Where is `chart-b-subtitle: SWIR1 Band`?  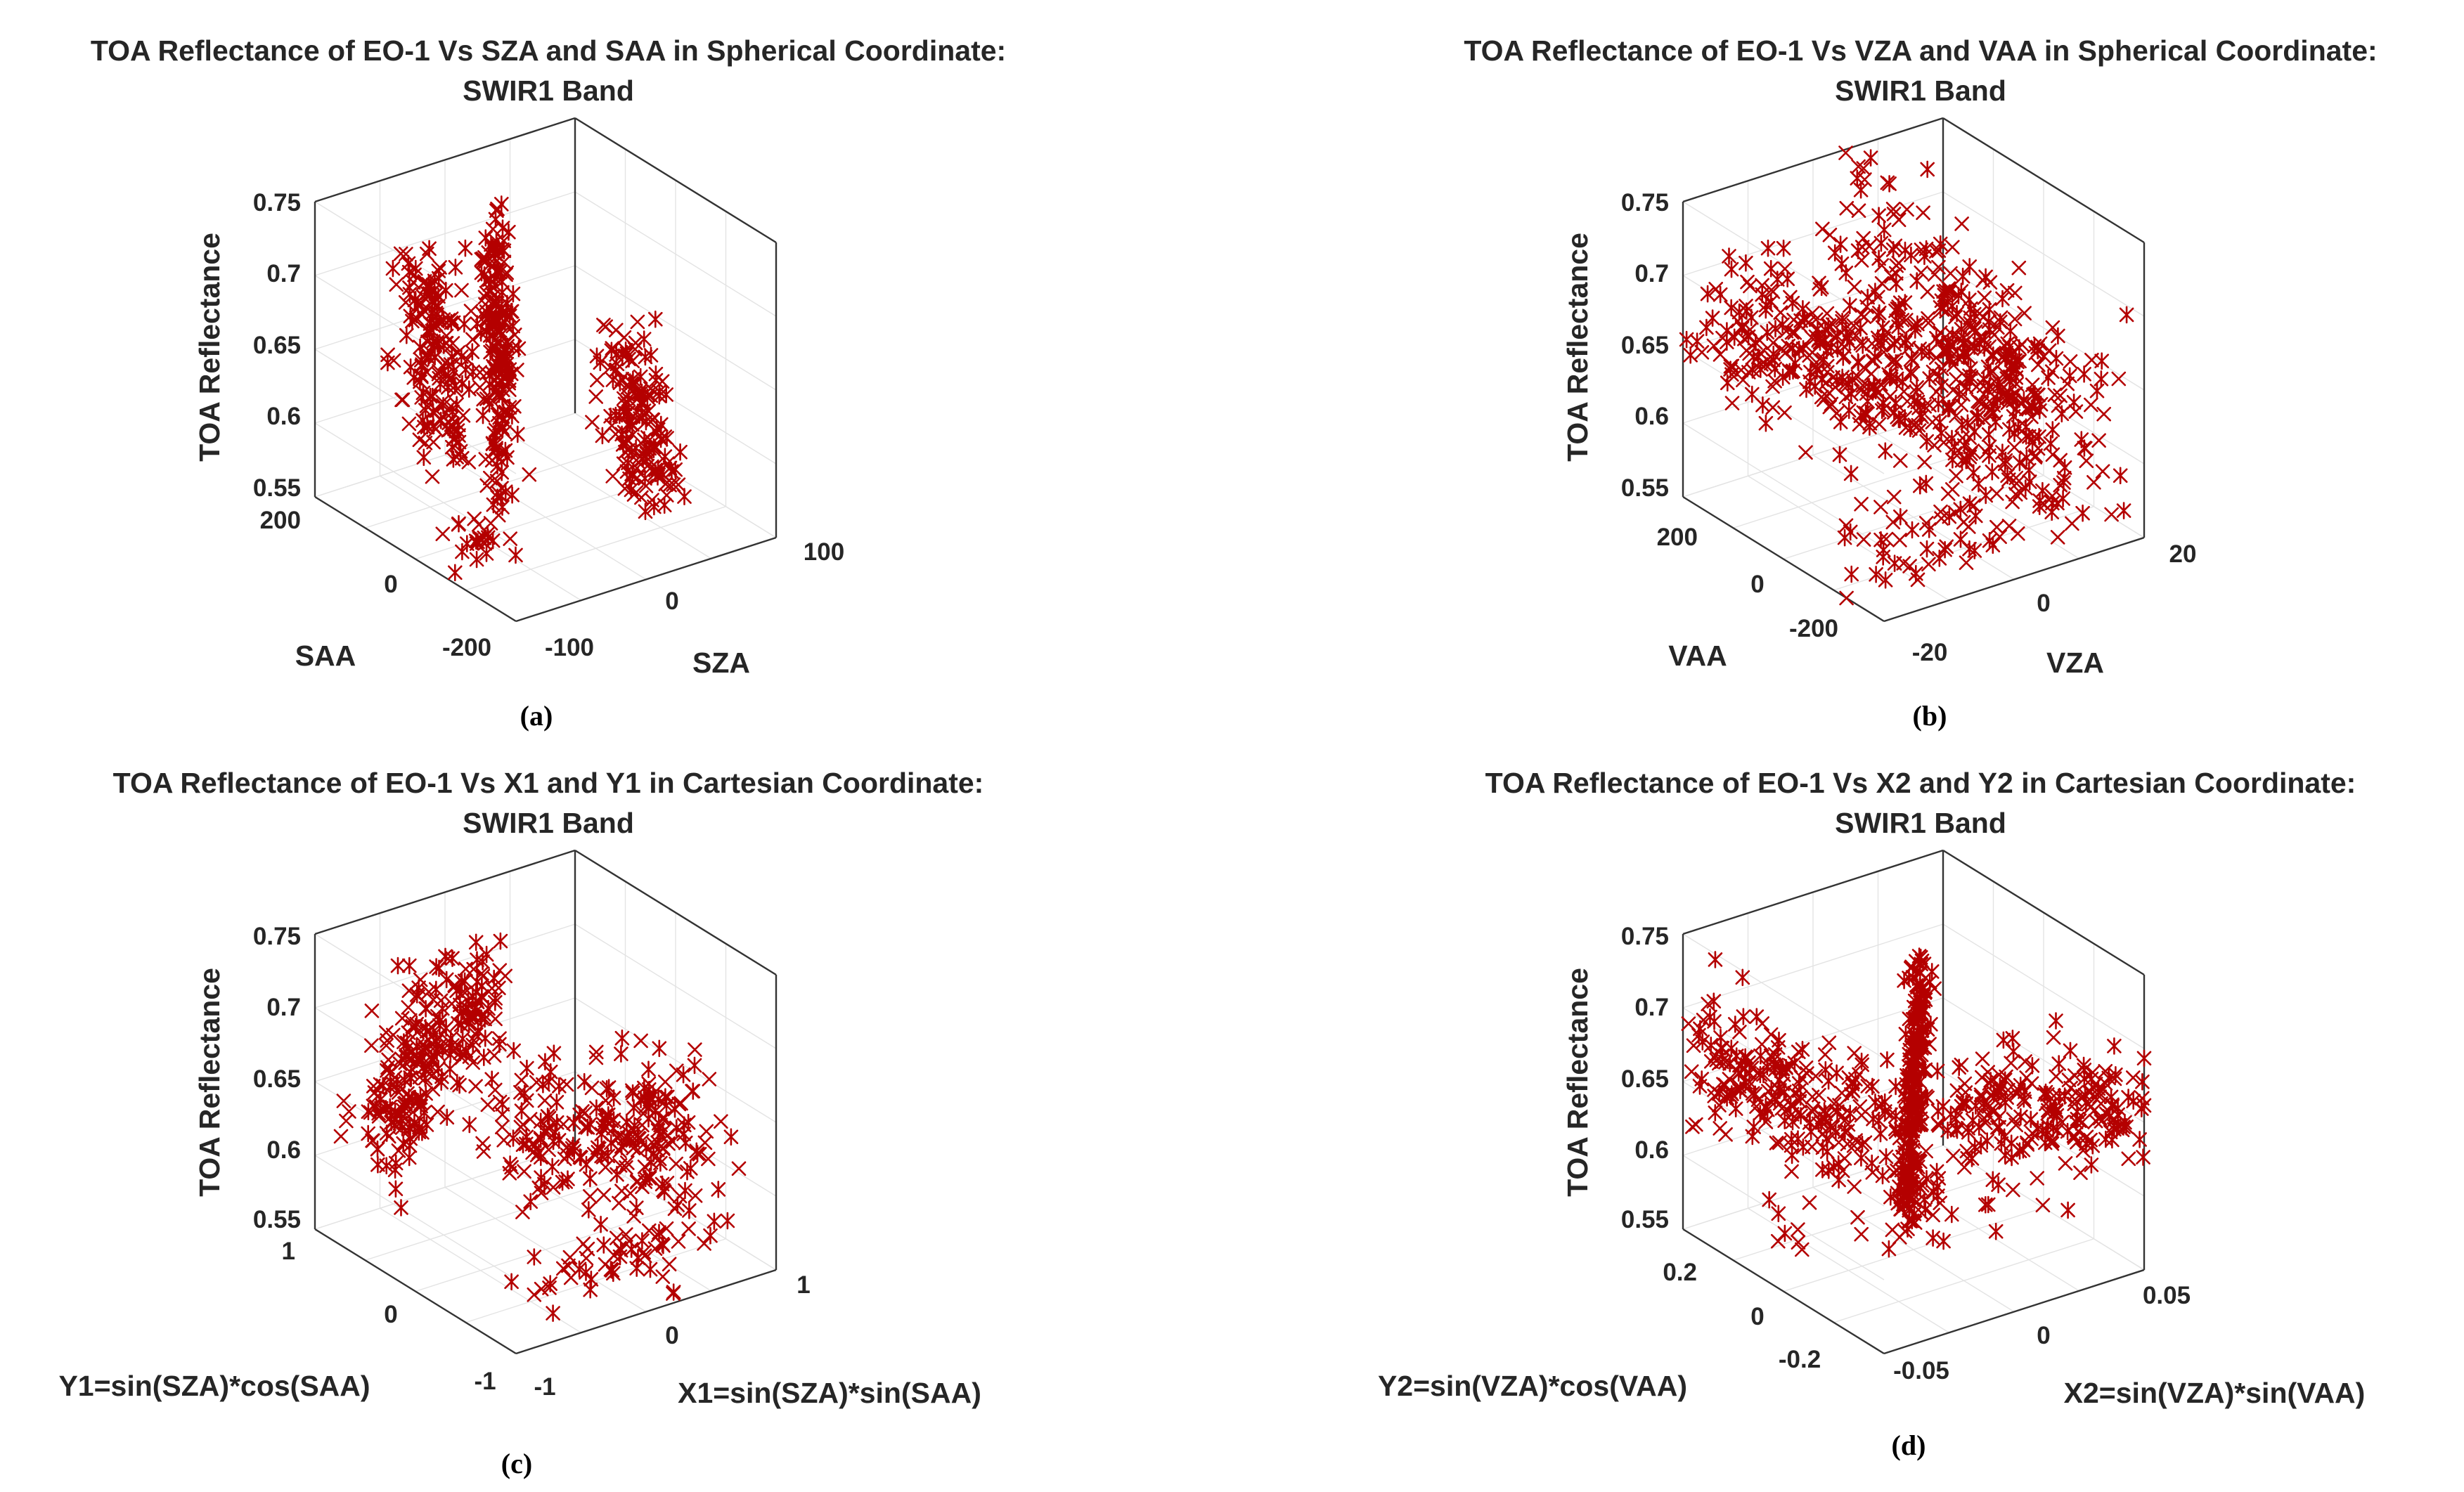
chart-b-subtitle: SWIR1 Band is located at coordinates (1920, 90).